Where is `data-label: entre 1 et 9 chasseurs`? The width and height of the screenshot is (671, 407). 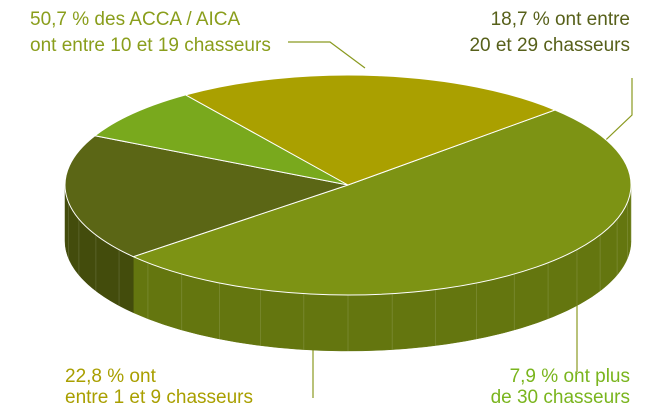
data-label: entre 1 et 9 chasseurs is located at coordinates (159, 397).